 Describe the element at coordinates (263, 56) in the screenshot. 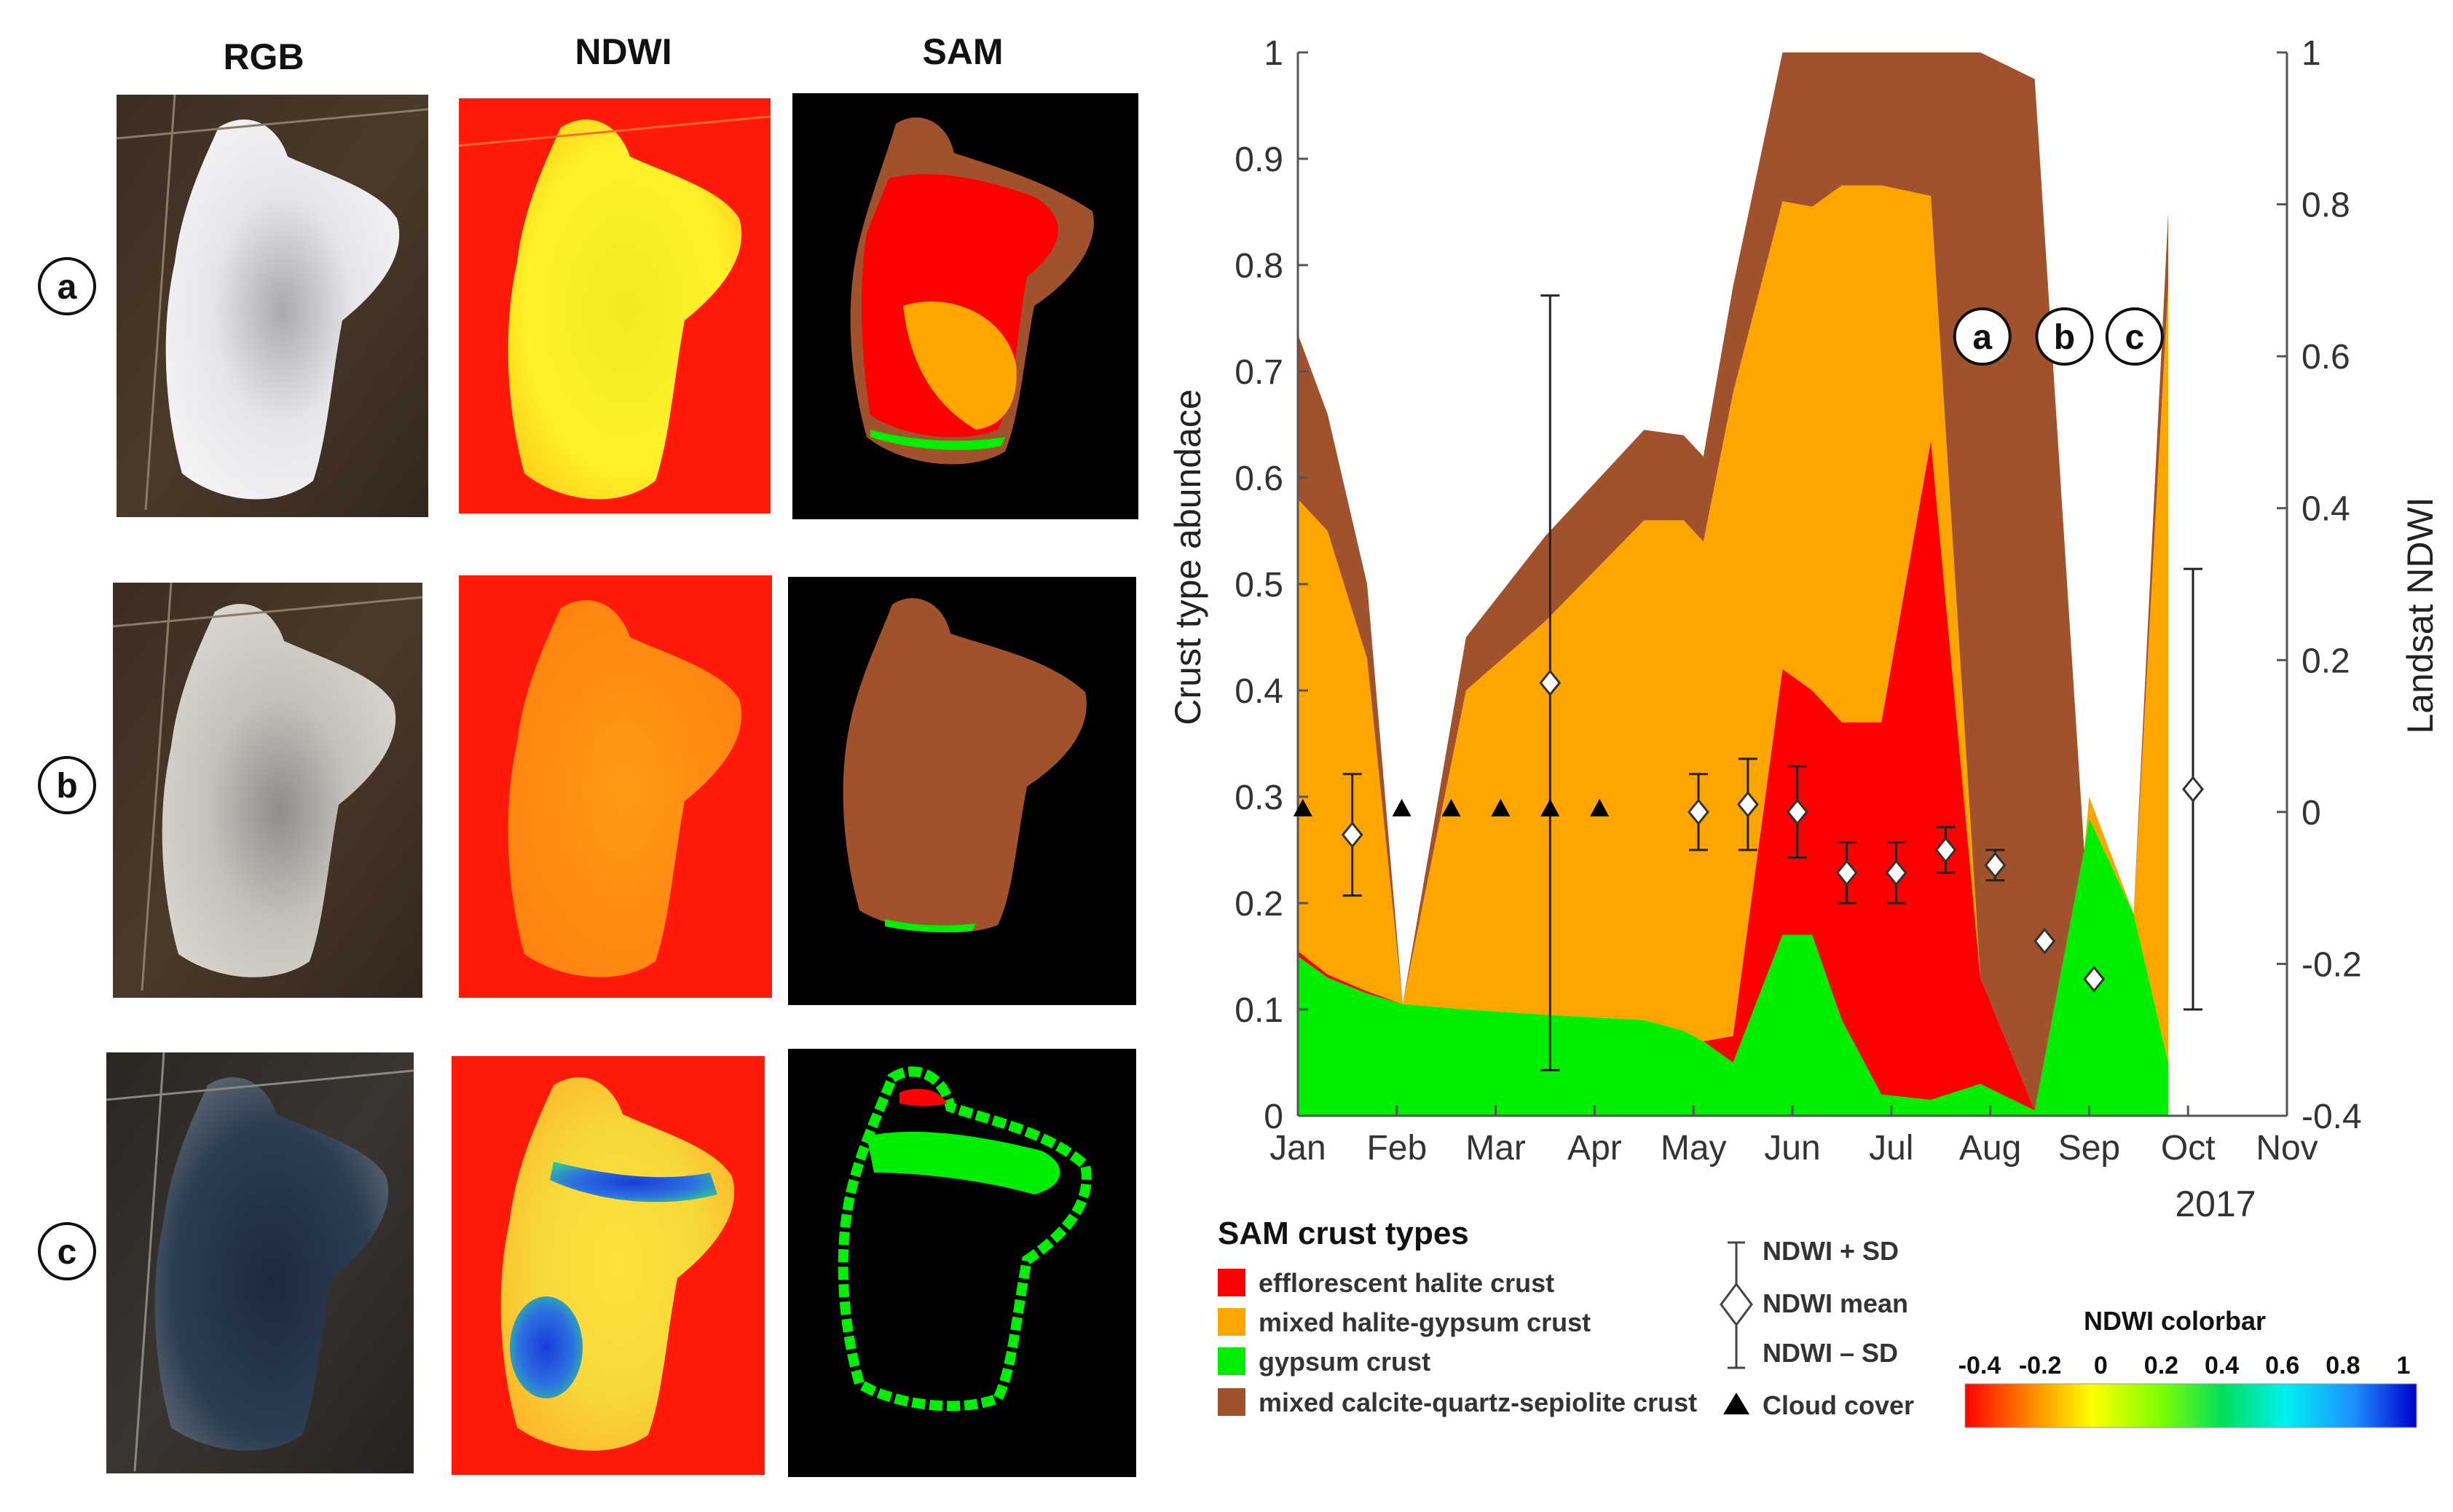

I see `header-rgb: RGB` at that location.